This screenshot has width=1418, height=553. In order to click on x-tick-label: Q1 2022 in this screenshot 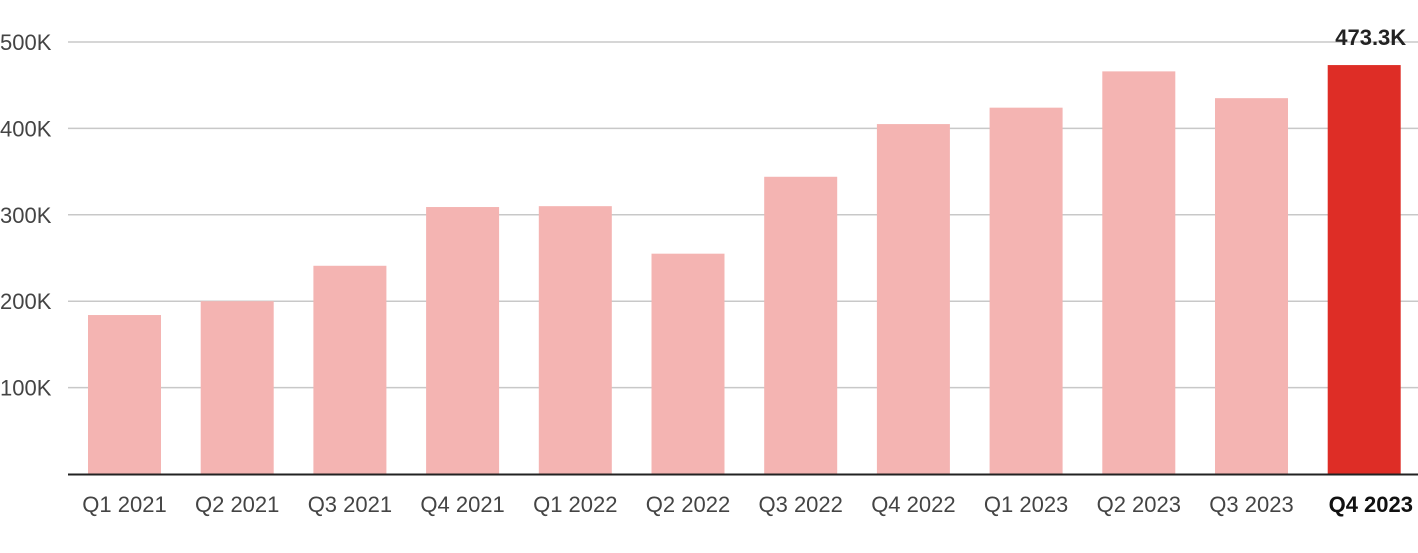, I will do `click(575, 504)`.